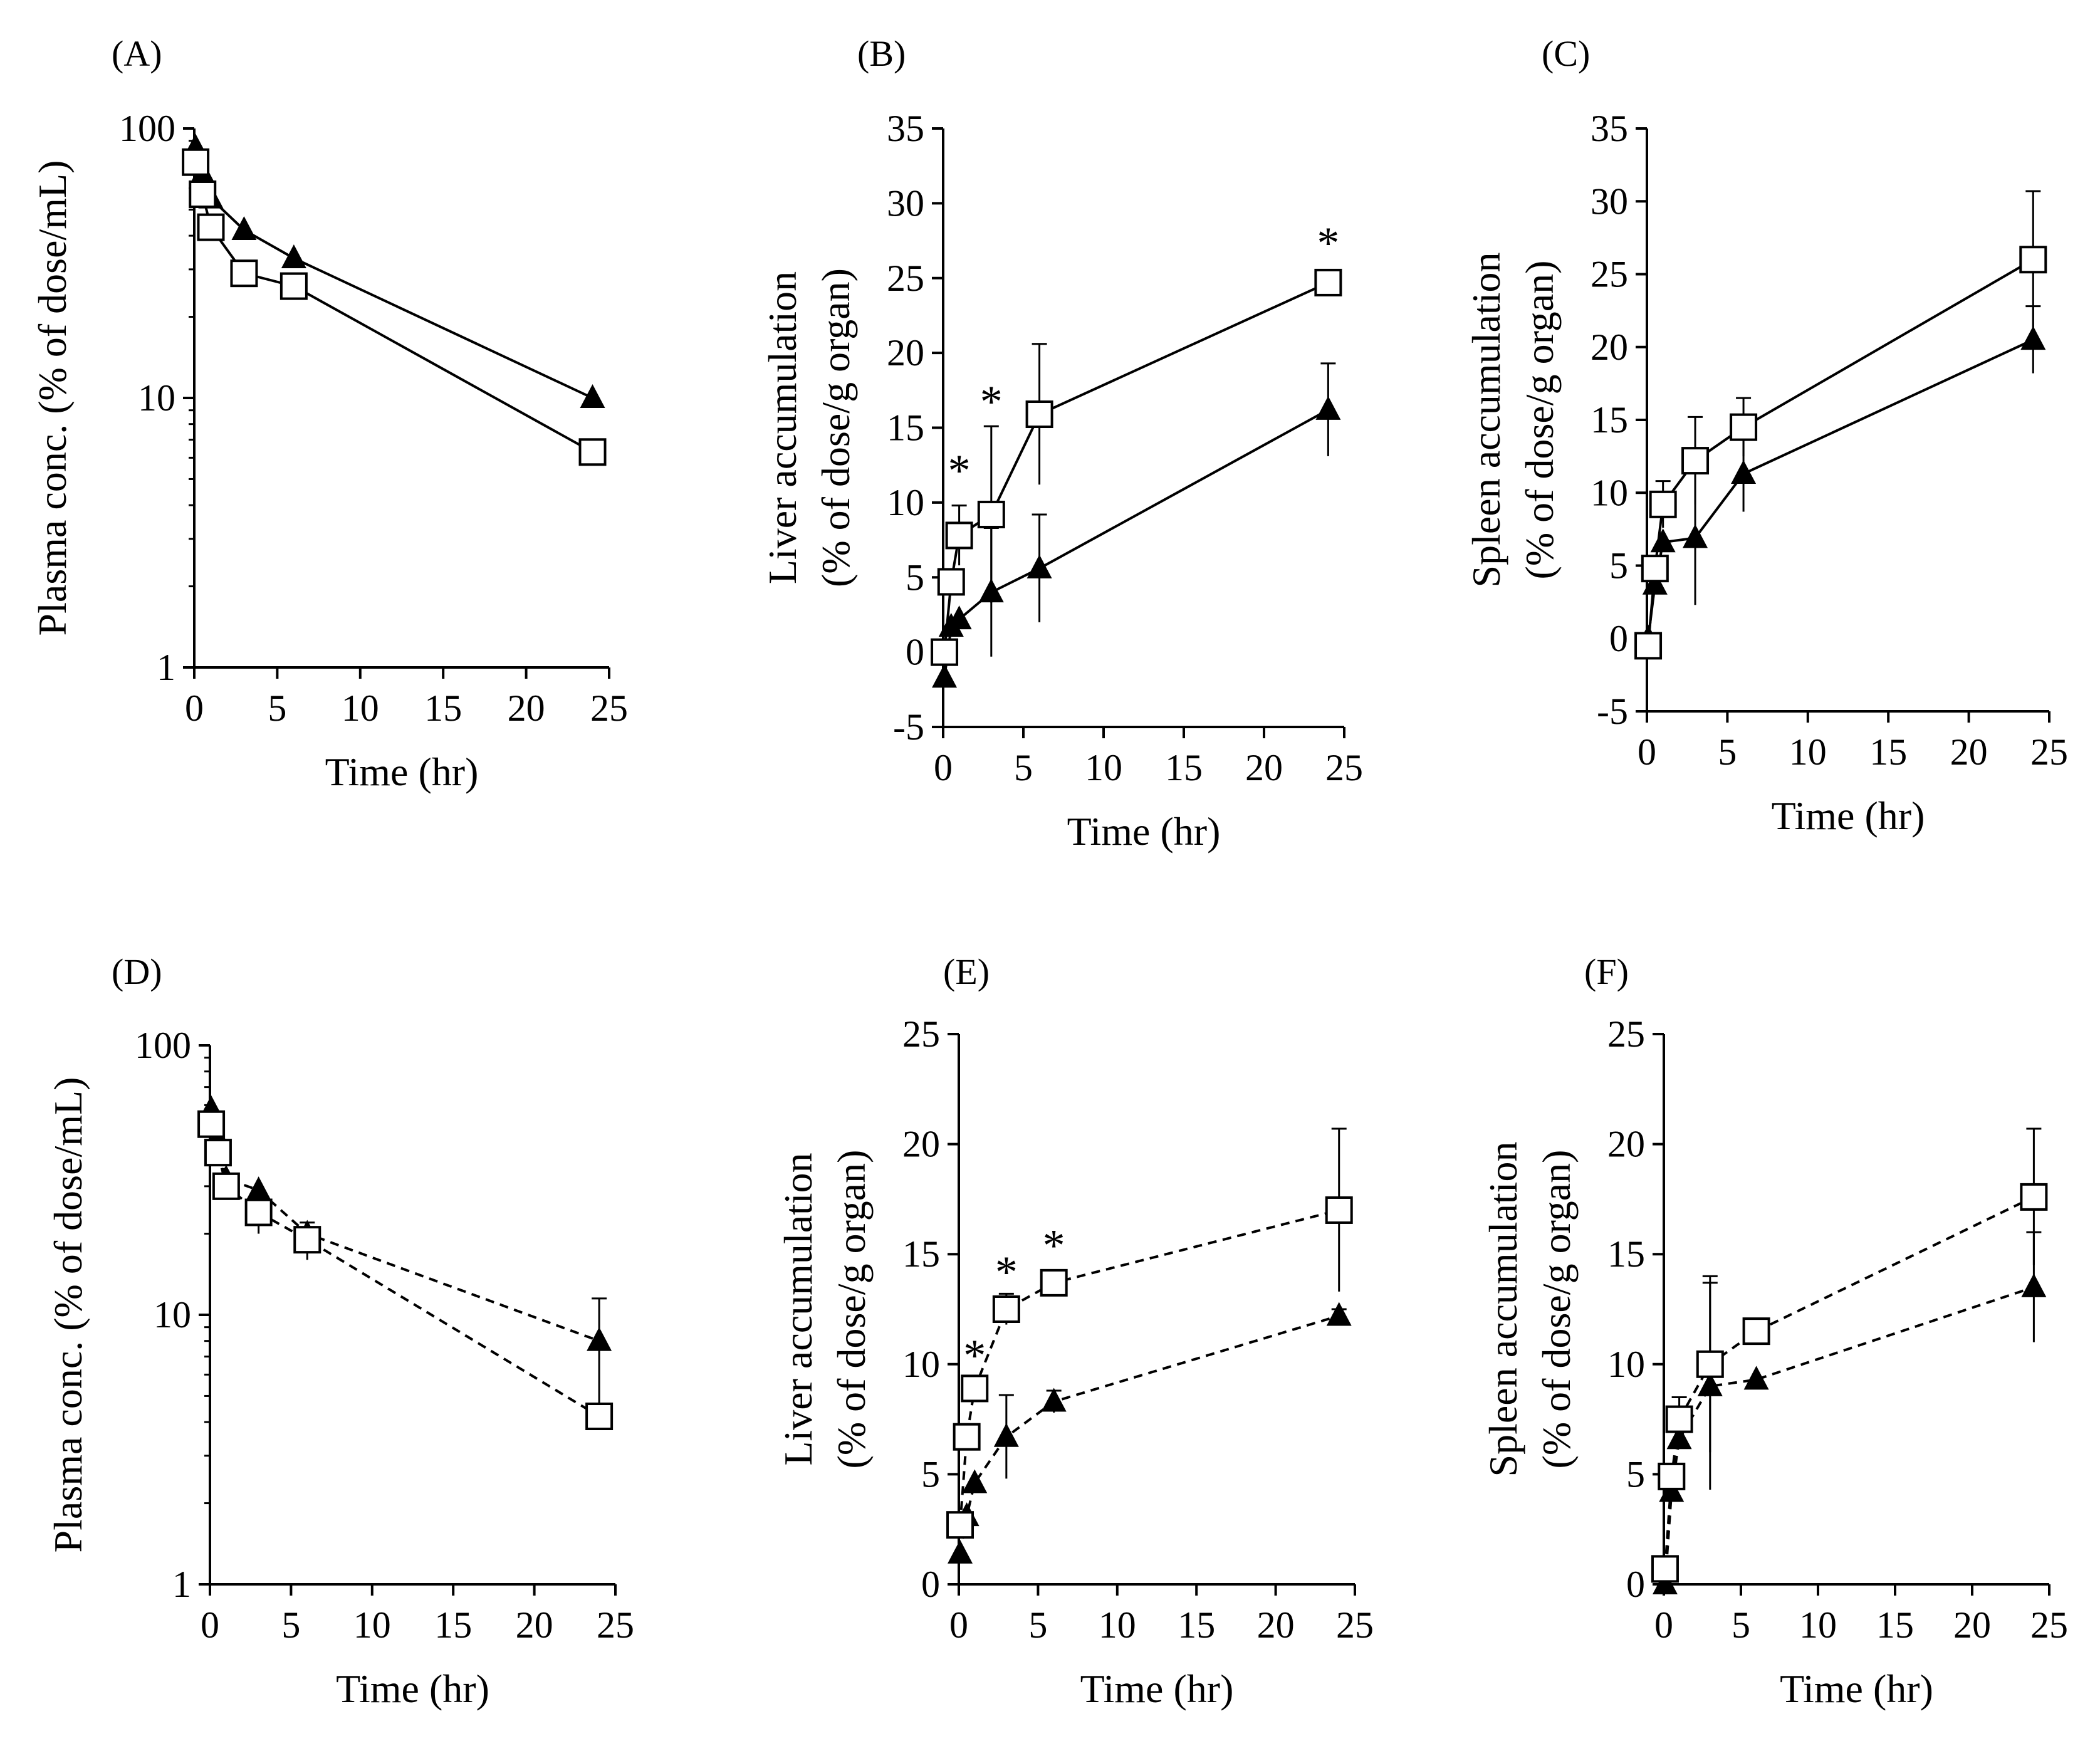 This screenshot has width=2100, height=1746. Describe the element at coordinates (1609, 128) in the screenshot. I see `y-tick-label: 35` at that location.